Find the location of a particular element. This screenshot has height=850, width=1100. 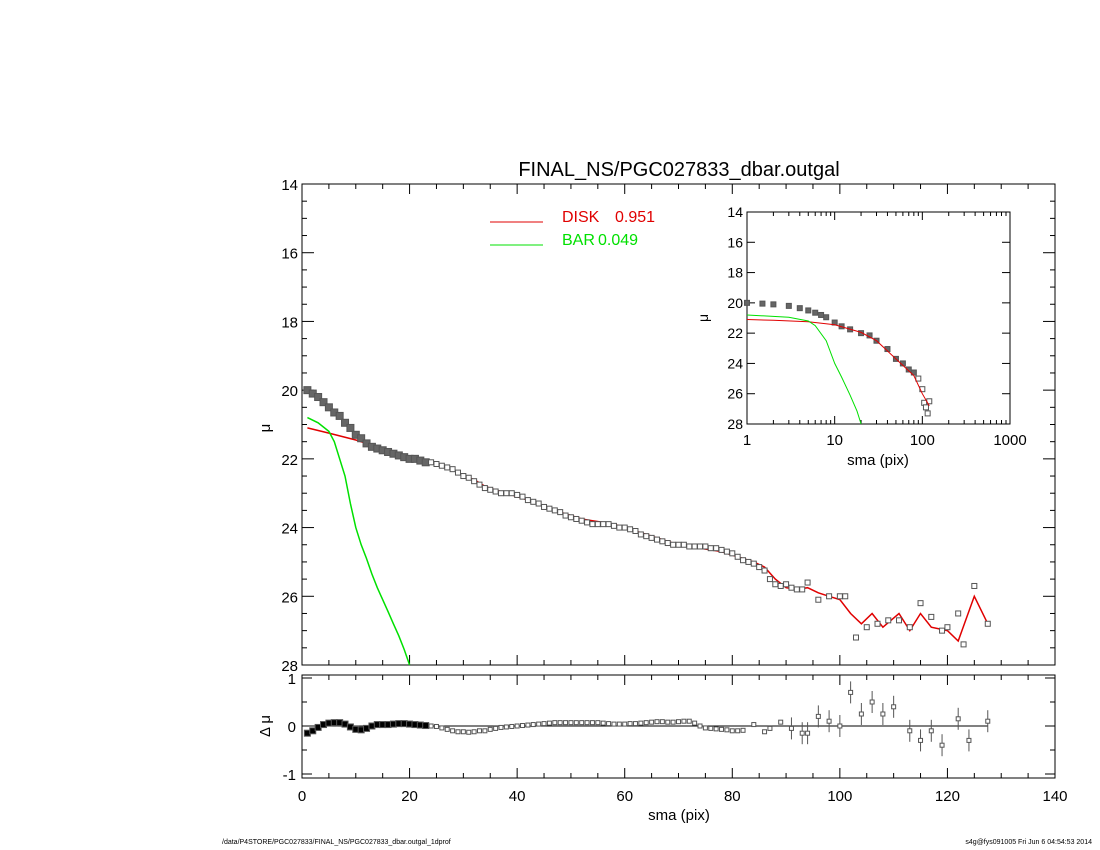

inset-y-tick-label: 28 is located at coordinates (735, 424).